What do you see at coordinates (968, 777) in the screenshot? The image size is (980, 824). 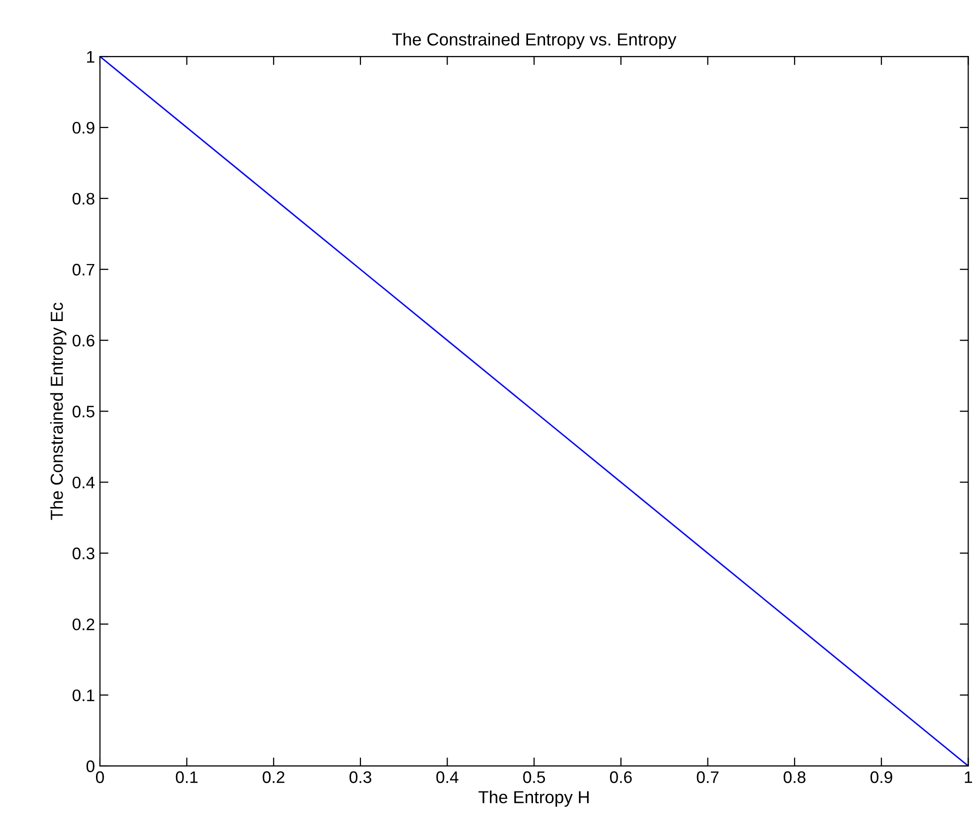 I see `x-tick-label: 1` at bounding box center [968, 777].